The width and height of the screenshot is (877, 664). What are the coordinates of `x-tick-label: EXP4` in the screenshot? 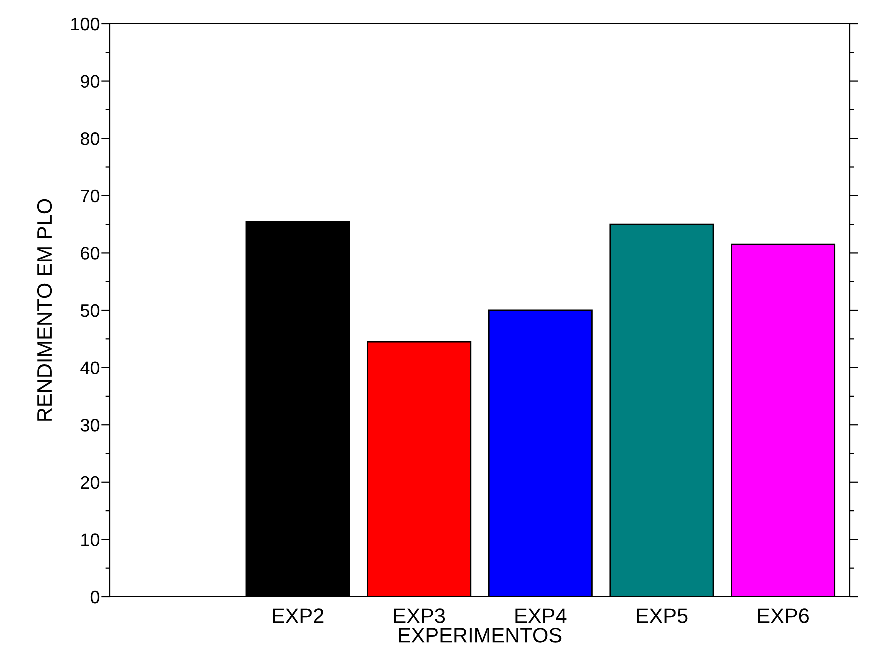 It's located at (541, 616).